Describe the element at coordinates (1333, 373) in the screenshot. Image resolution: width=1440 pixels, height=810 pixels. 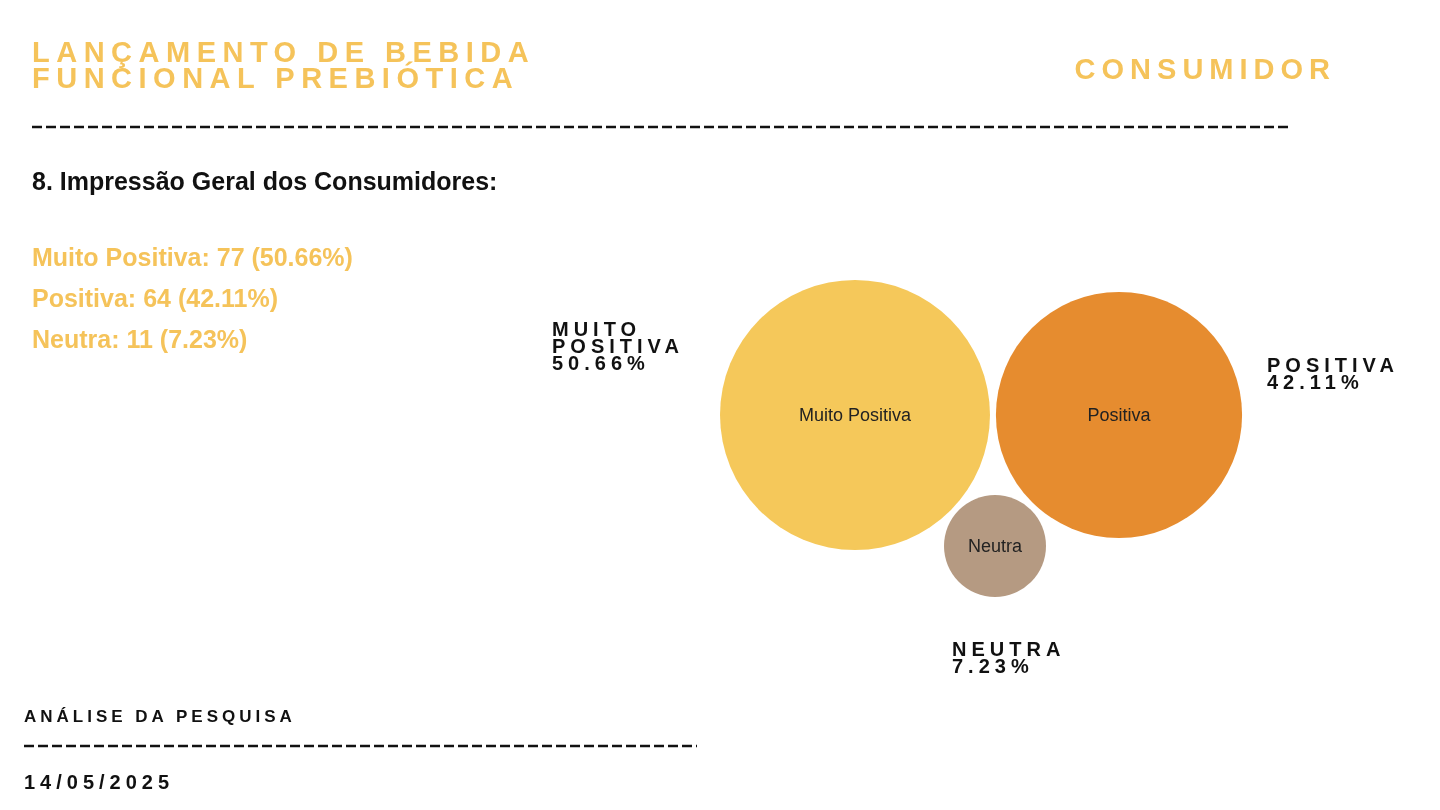
I see `data-label: POSITIVA 42.11%` at that location.